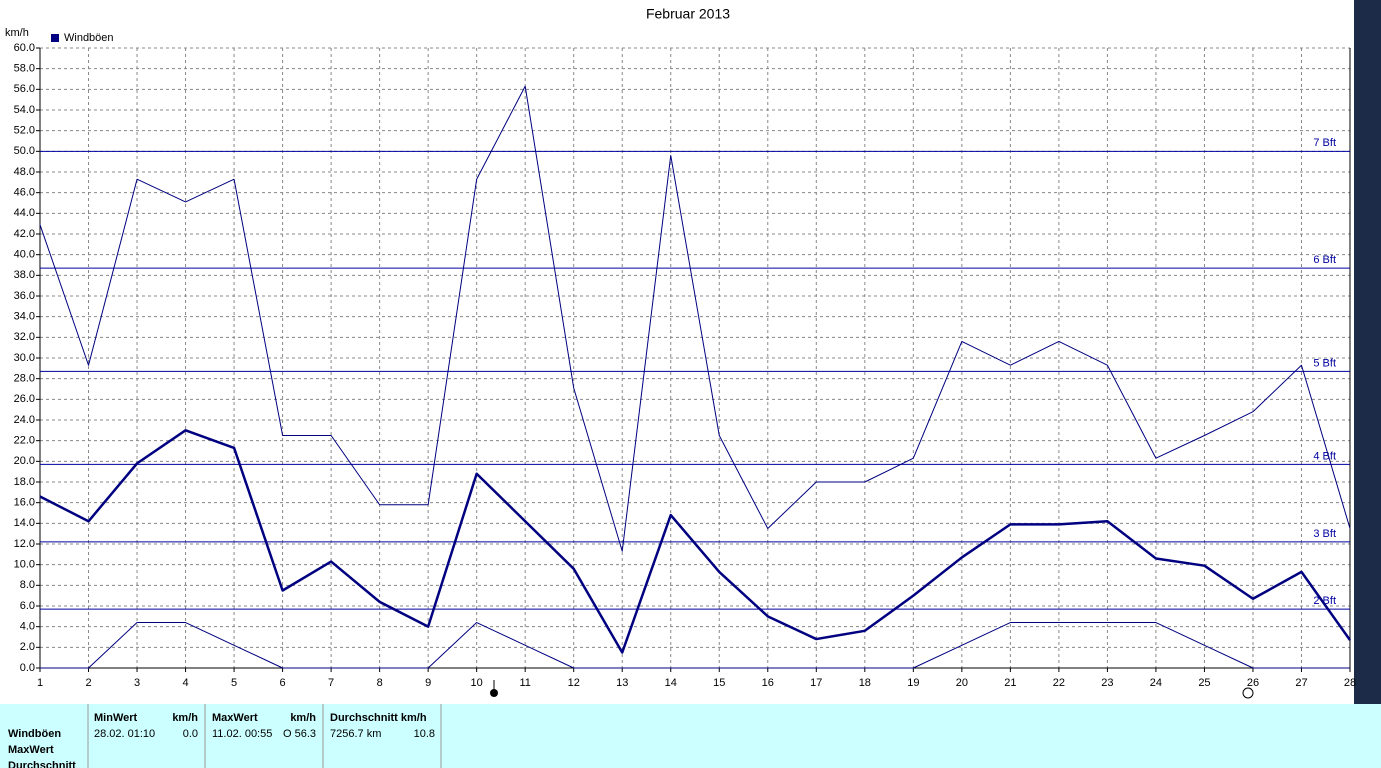 The height and width of the screenshot is (768, 1381). Describe the element at coordinates (24, 482) in the screenshot. I see `y-tick-label: 18.0` at that location.